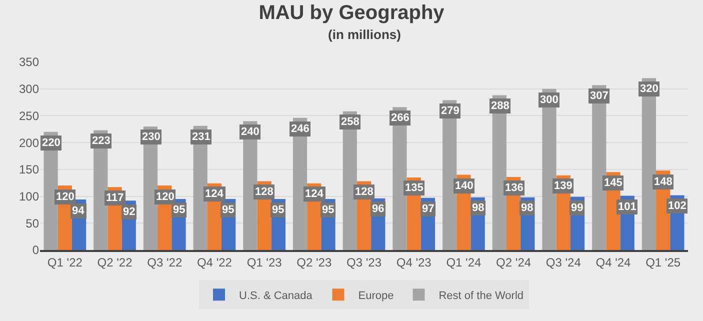 This screenshot has height=321, width=703. I want to click on y-tick-label: 50, so click(33, 223).